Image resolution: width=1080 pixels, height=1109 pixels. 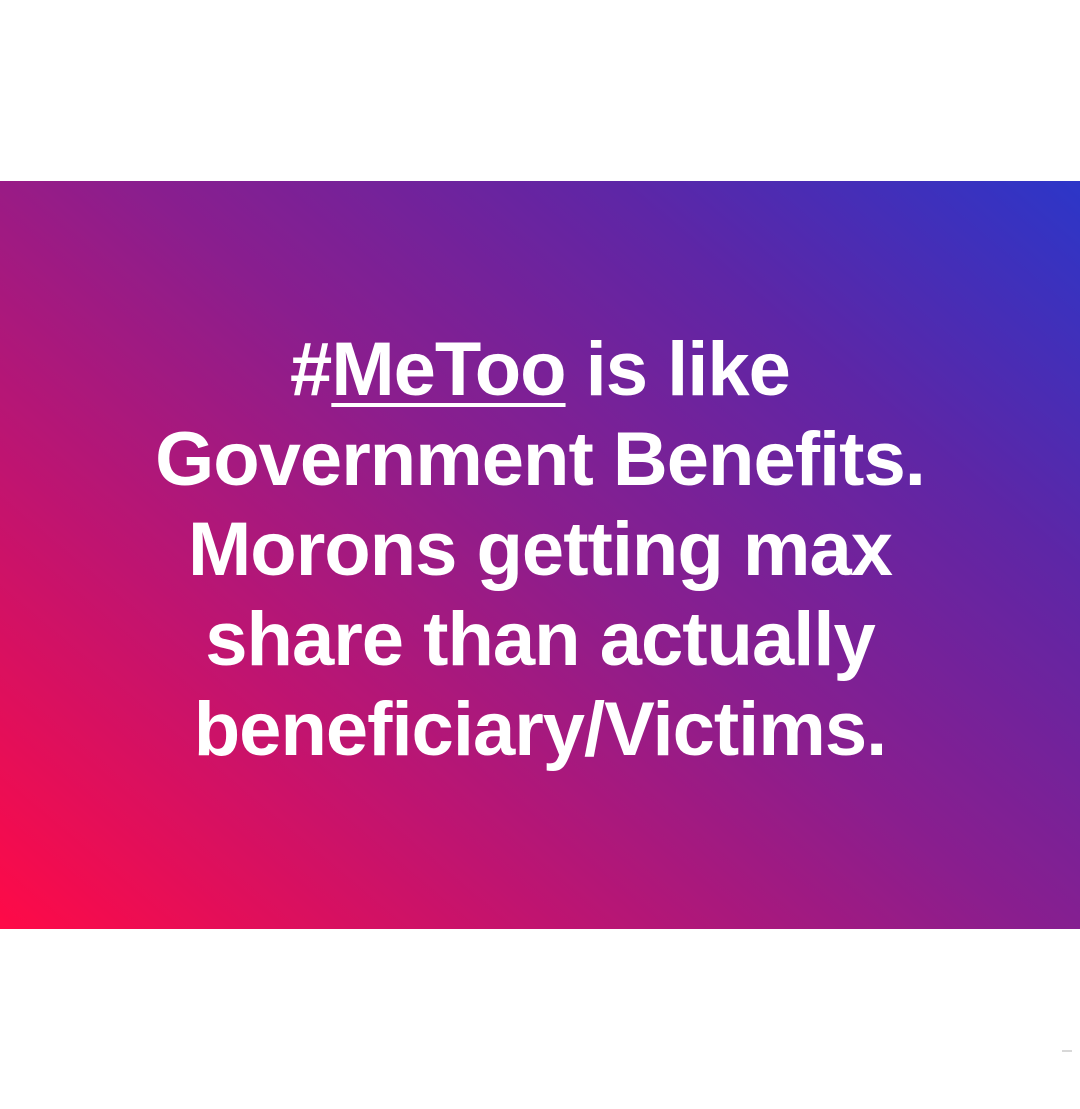 What do you see at coordinates (540, 639) in the screenshot?
I see `quote-line-4: share than actually` at bounding box center [540, 639].